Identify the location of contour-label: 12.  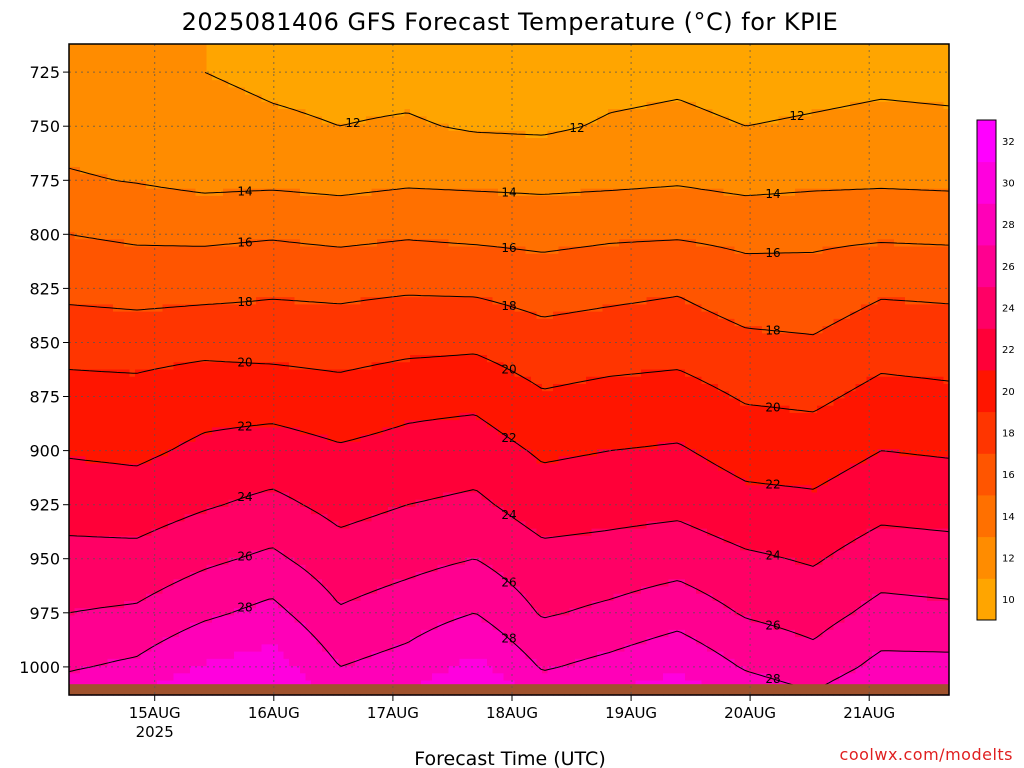
(576, 128).